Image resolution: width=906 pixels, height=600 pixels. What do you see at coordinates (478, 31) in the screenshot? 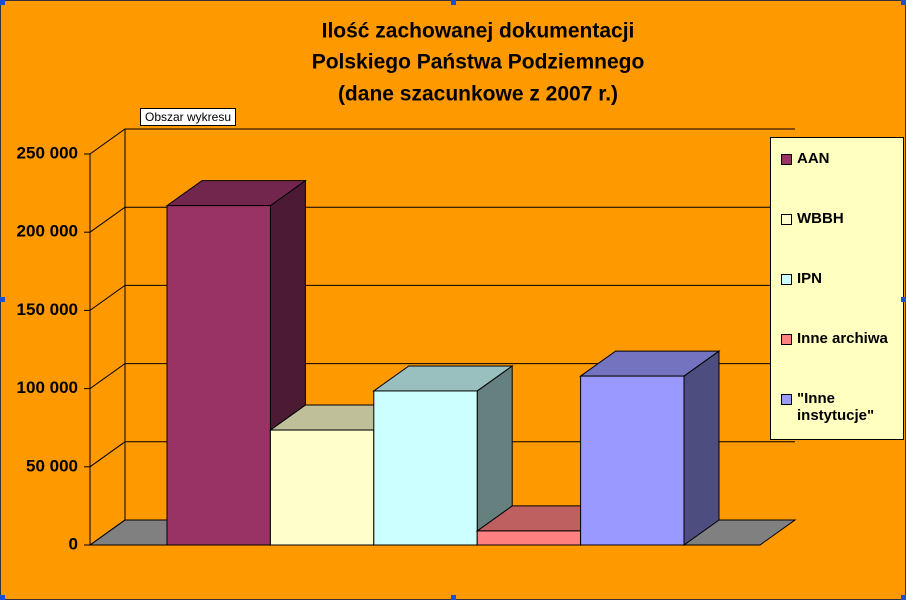
I see `chart-title: Ilość zachowanej dokumentacji` at bounding box center [478, 31].